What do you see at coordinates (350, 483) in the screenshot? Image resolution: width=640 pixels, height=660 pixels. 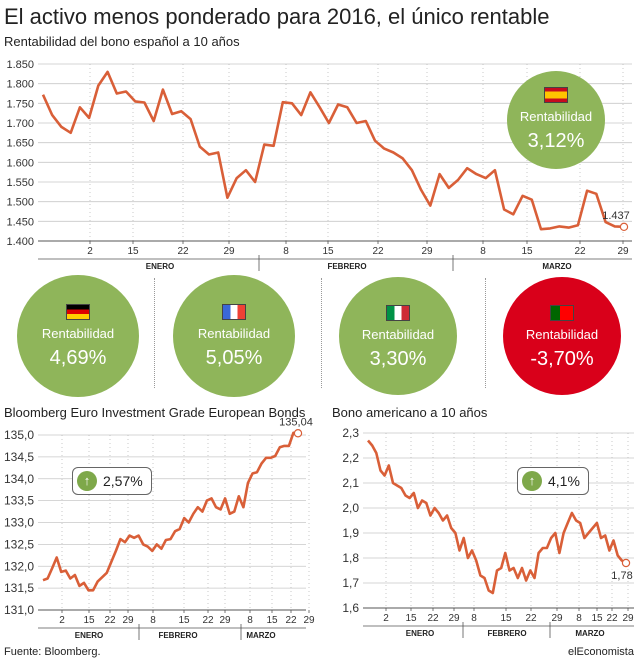 I see `y-tick-label: 2,1` at bounding box center [350, 483].